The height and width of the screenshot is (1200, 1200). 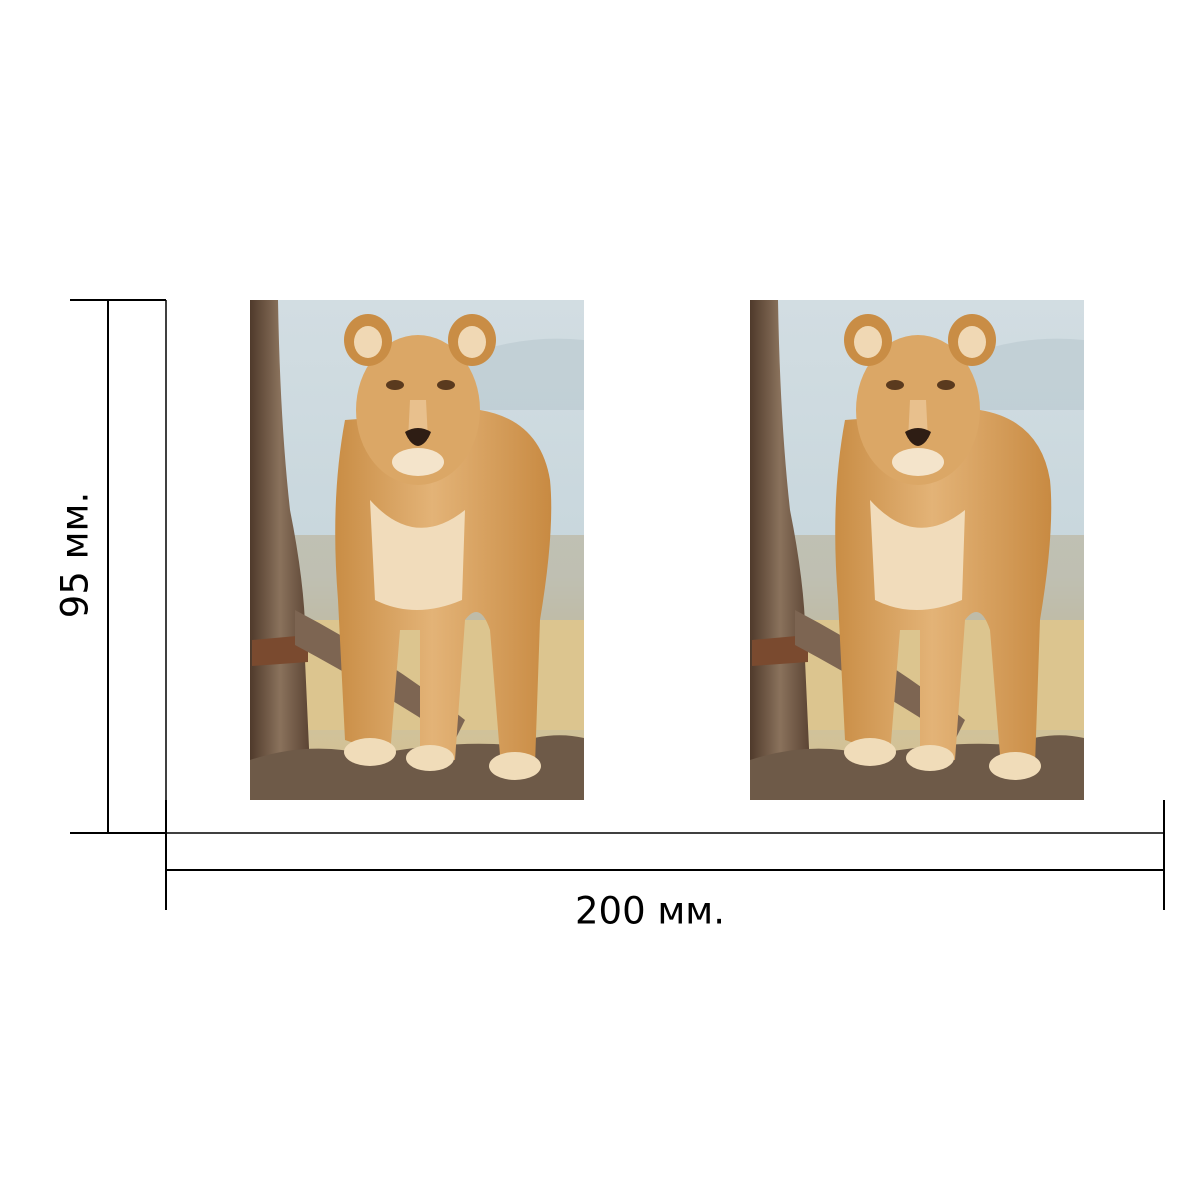 I want to click on width-dimension-label: 200 мм., so click(x=650, y=911).